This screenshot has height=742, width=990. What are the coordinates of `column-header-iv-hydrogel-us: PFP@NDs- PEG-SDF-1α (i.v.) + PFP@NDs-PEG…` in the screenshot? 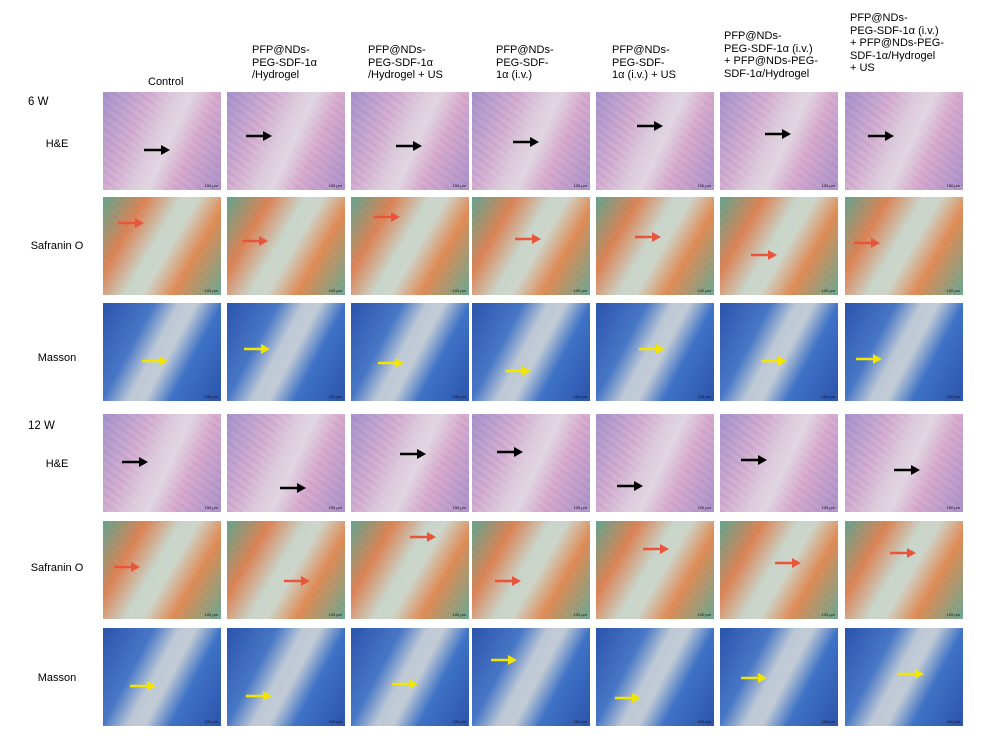 It's located at (897, 43).